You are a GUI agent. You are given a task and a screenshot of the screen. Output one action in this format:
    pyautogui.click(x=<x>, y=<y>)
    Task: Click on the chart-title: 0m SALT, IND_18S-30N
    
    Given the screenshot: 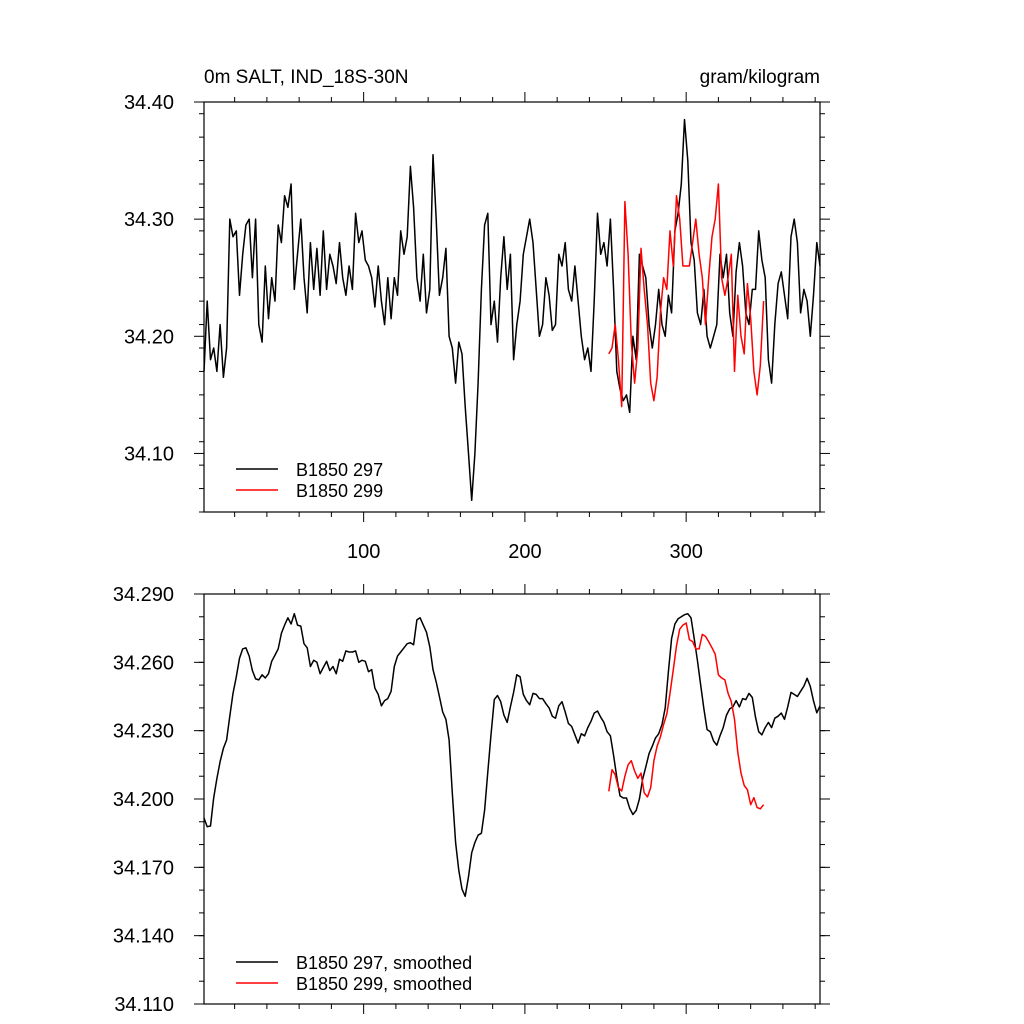 What is the action you would take?
    pyautogui.click(x=306, y=77)
    